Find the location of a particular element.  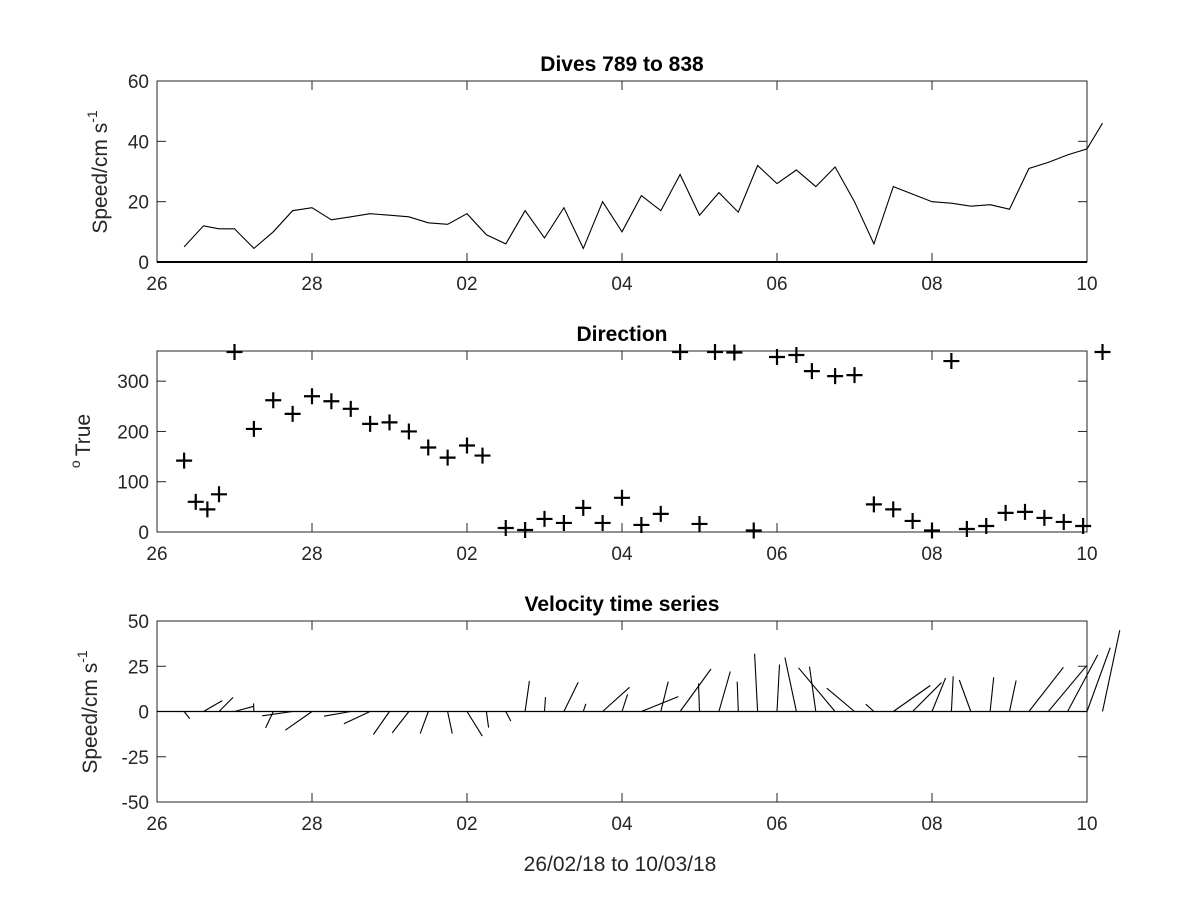

velocity-y-label: Speed/cm s-1 is located at coordinates (88, 712).